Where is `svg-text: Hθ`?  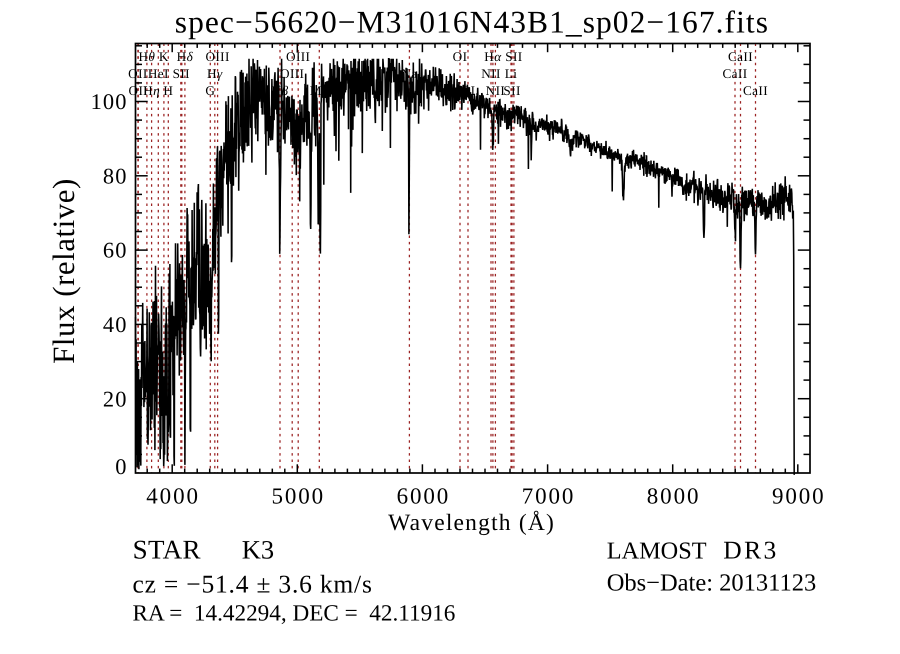
svg-text: Hθ is located at coordinates (146, 56).